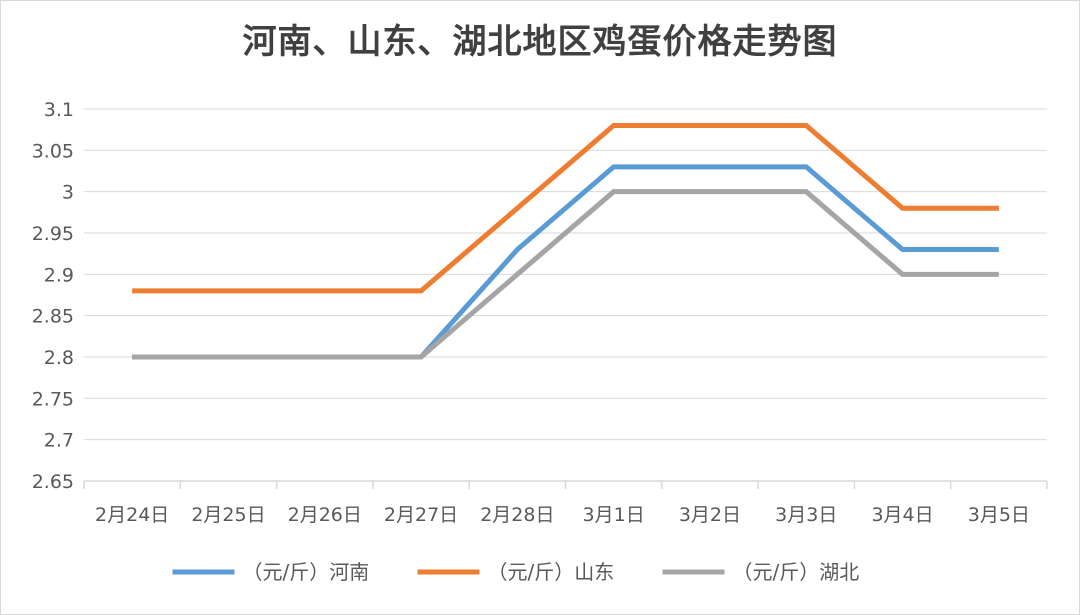 This screenshot has height=615, width=1080. What do you see at coordinates (53, 151) in the screenshot?
I see `y-tick-label: 3.05` at bounding box center [53, 151].